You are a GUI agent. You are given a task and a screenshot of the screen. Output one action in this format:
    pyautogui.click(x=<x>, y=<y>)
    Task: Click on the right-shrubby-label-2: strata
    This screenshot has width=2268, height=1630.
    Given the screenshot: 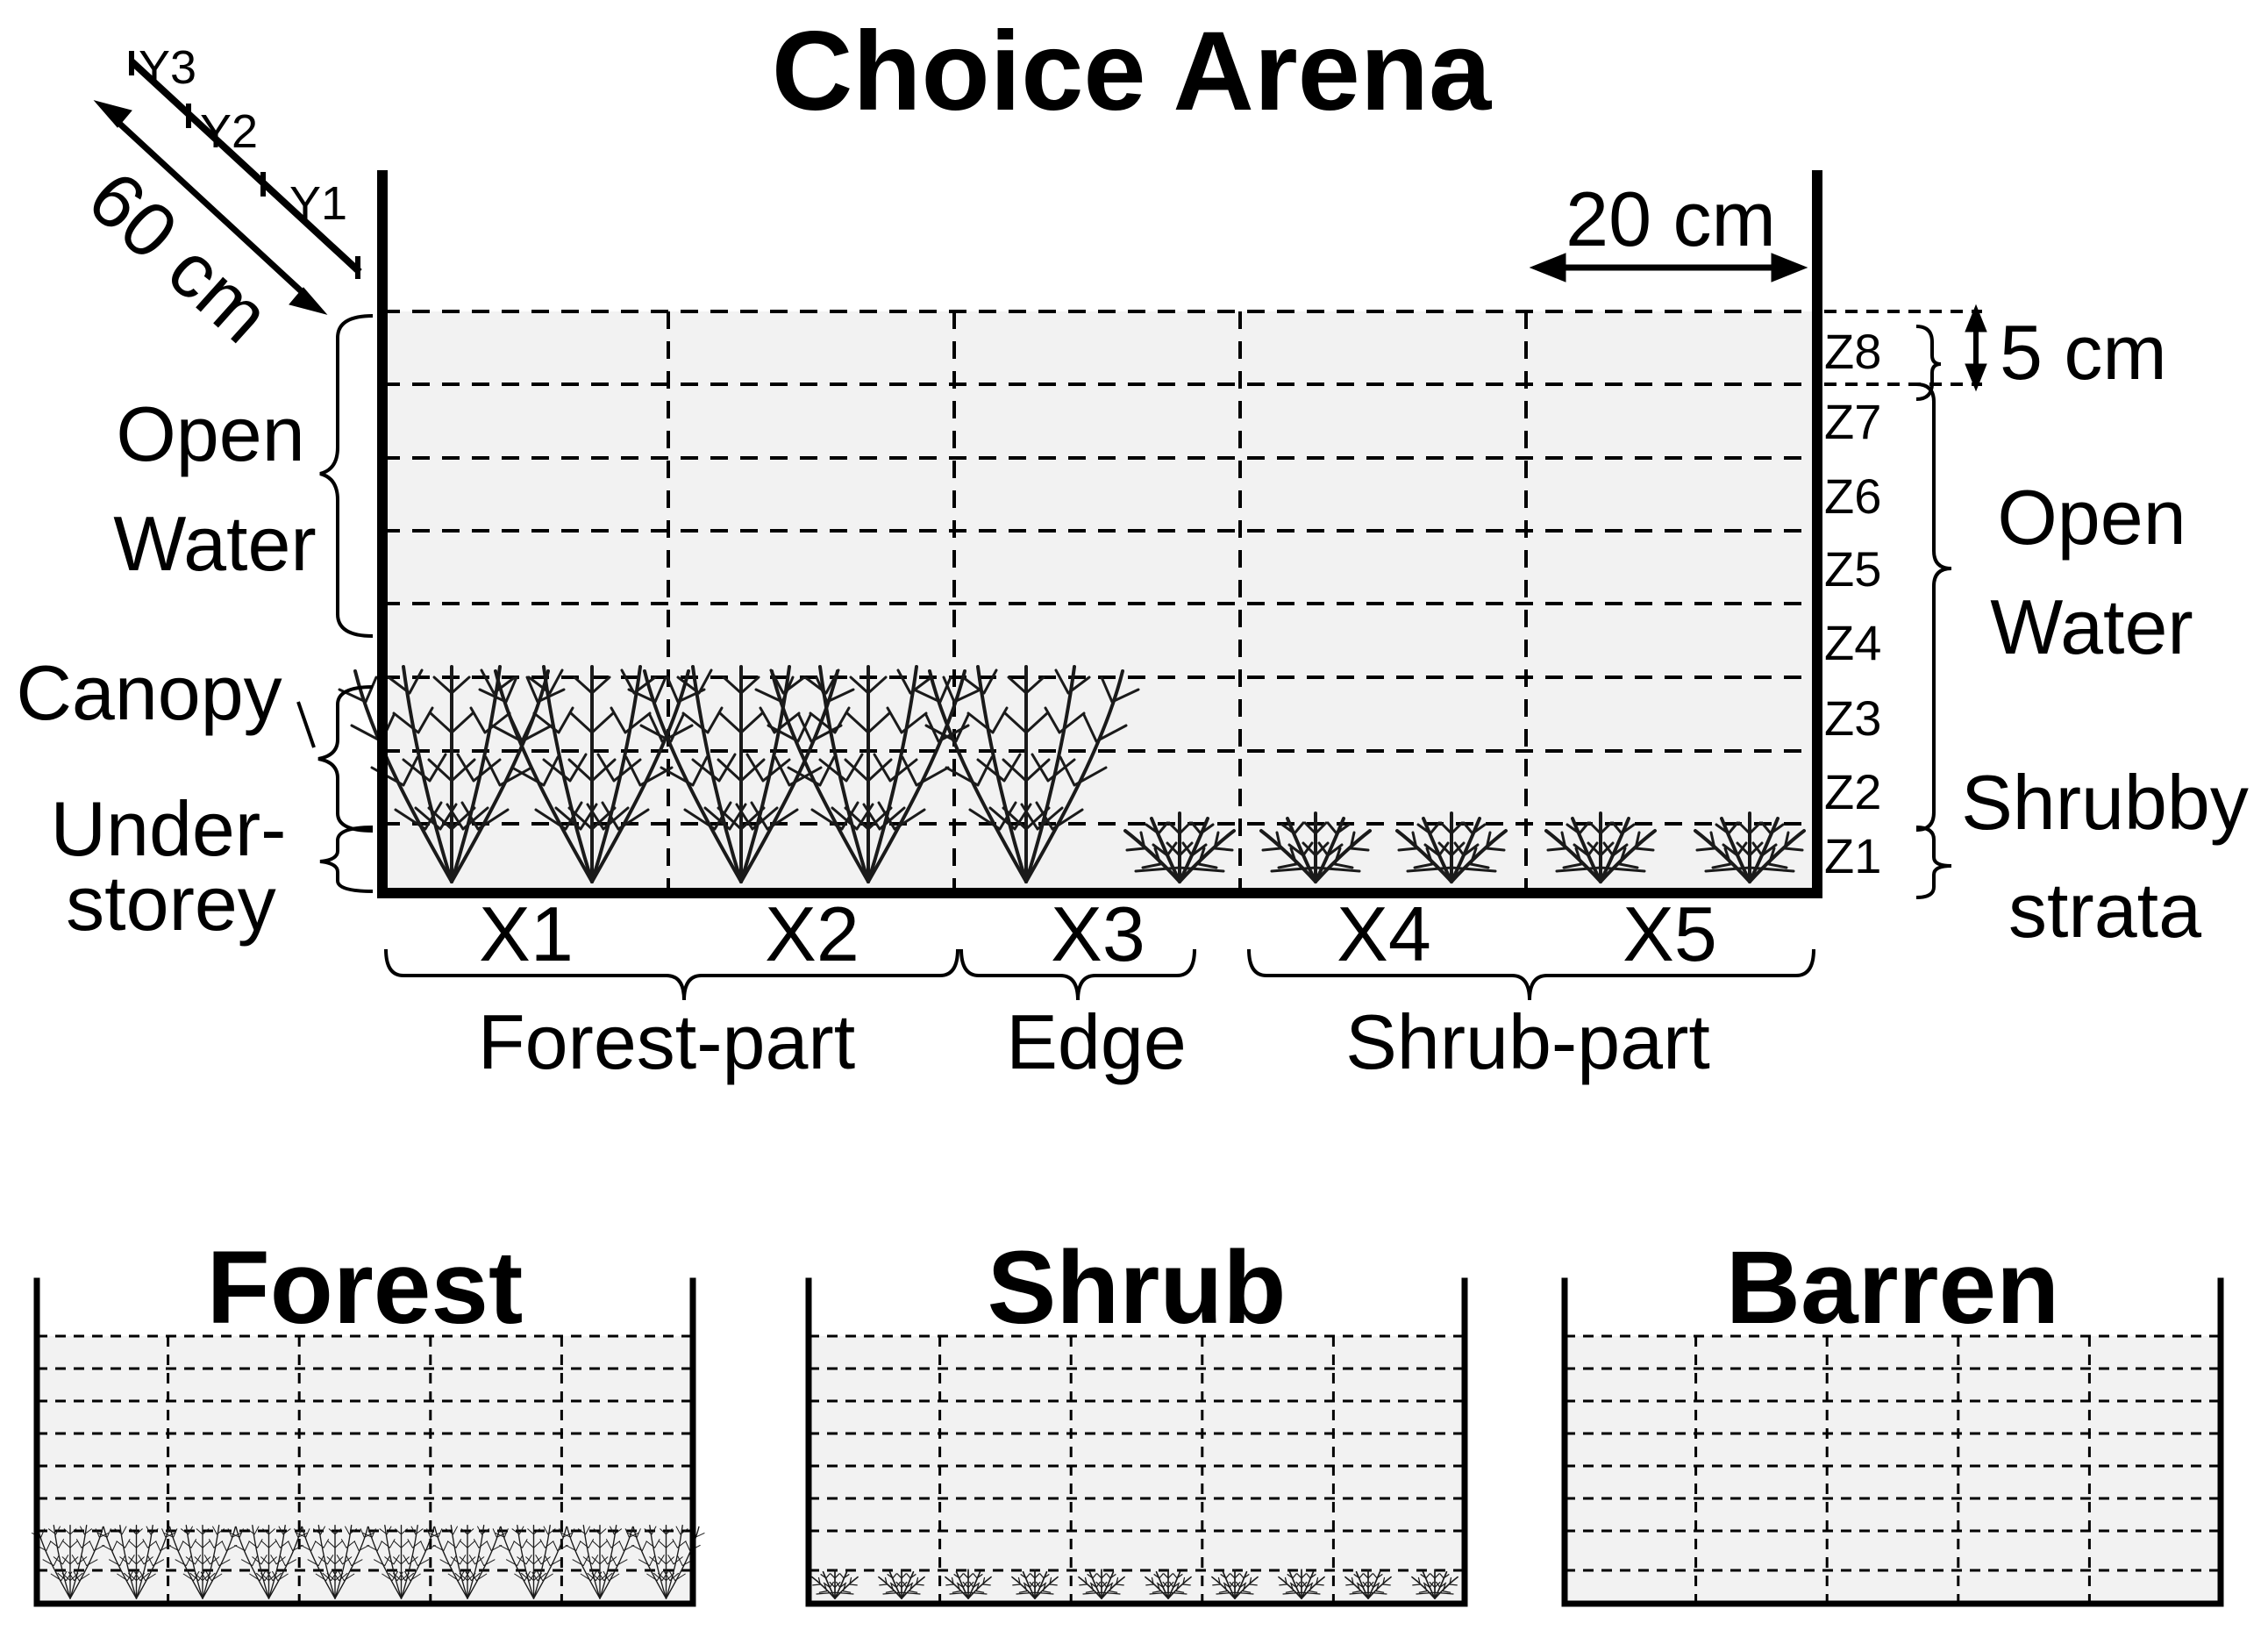 What is the action you would take?
    pyautogui.click(x=2104, y=911)
    